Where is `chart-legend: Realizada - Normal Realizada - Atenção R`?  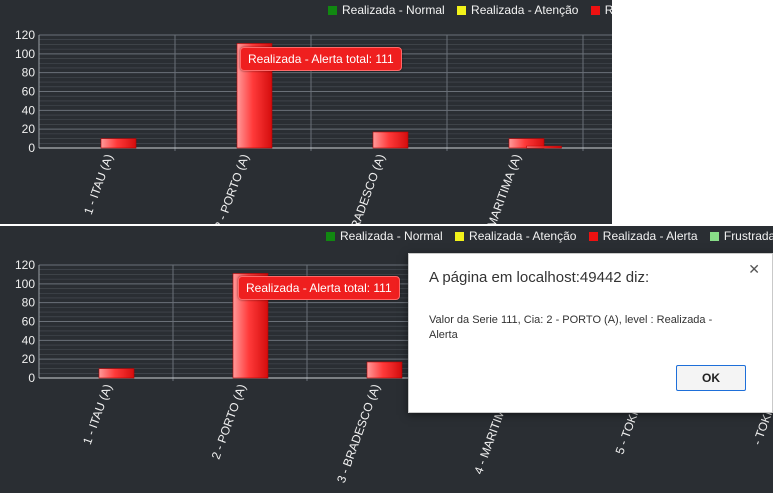
chart-legend: Realizada - Normal Realizada - Atenção R is located at coordinates (470, 10).